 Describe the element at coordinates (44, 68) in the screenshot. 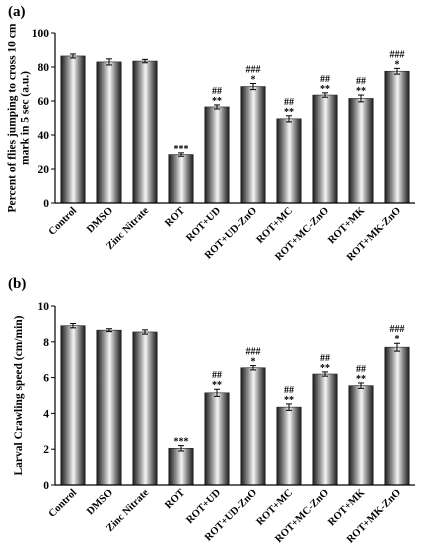

I see `y-tick-label: 80` at that location.